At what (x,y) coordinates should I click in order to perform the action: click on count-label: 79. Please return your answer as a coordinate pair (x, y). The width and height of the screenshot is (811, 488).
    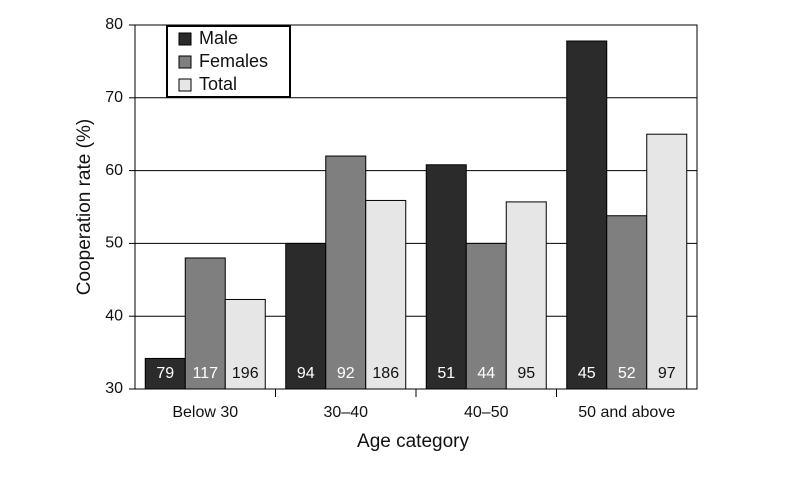
    Looking at the image, I should click on (165, 373).